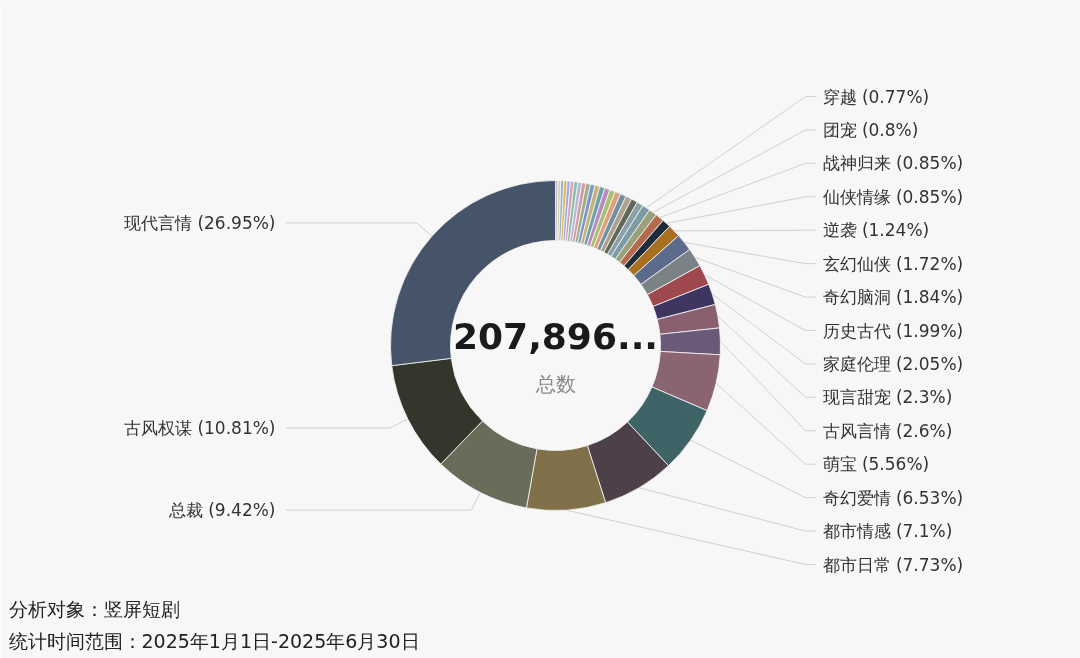 The image size is (1080, 658). What do you see at coordinates (200, 222) in the screenshot?
I see `slice-label: 现代言情 (26.95%)` at bounding box center [200, 222].